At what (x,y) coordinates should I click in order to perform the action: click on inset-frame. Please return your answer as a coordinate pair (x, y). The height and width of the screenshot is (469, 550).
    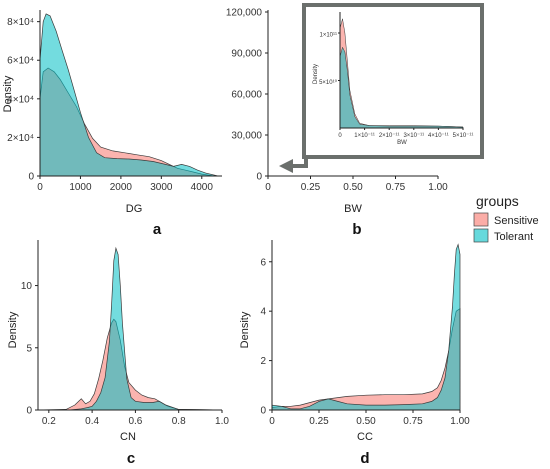
    Looking at the image, I should click on (393, 81).